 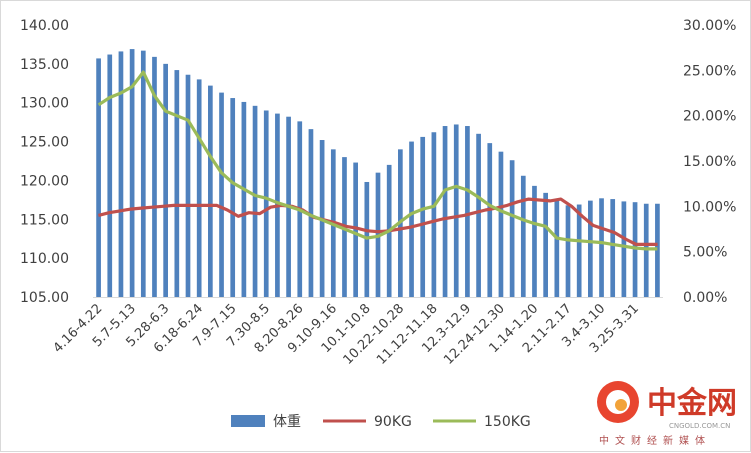 What do you see at coordinates (44, 220) in the screenshot?
I see `y-left-tick-label: 115.00` at bounding box center [44, 220].